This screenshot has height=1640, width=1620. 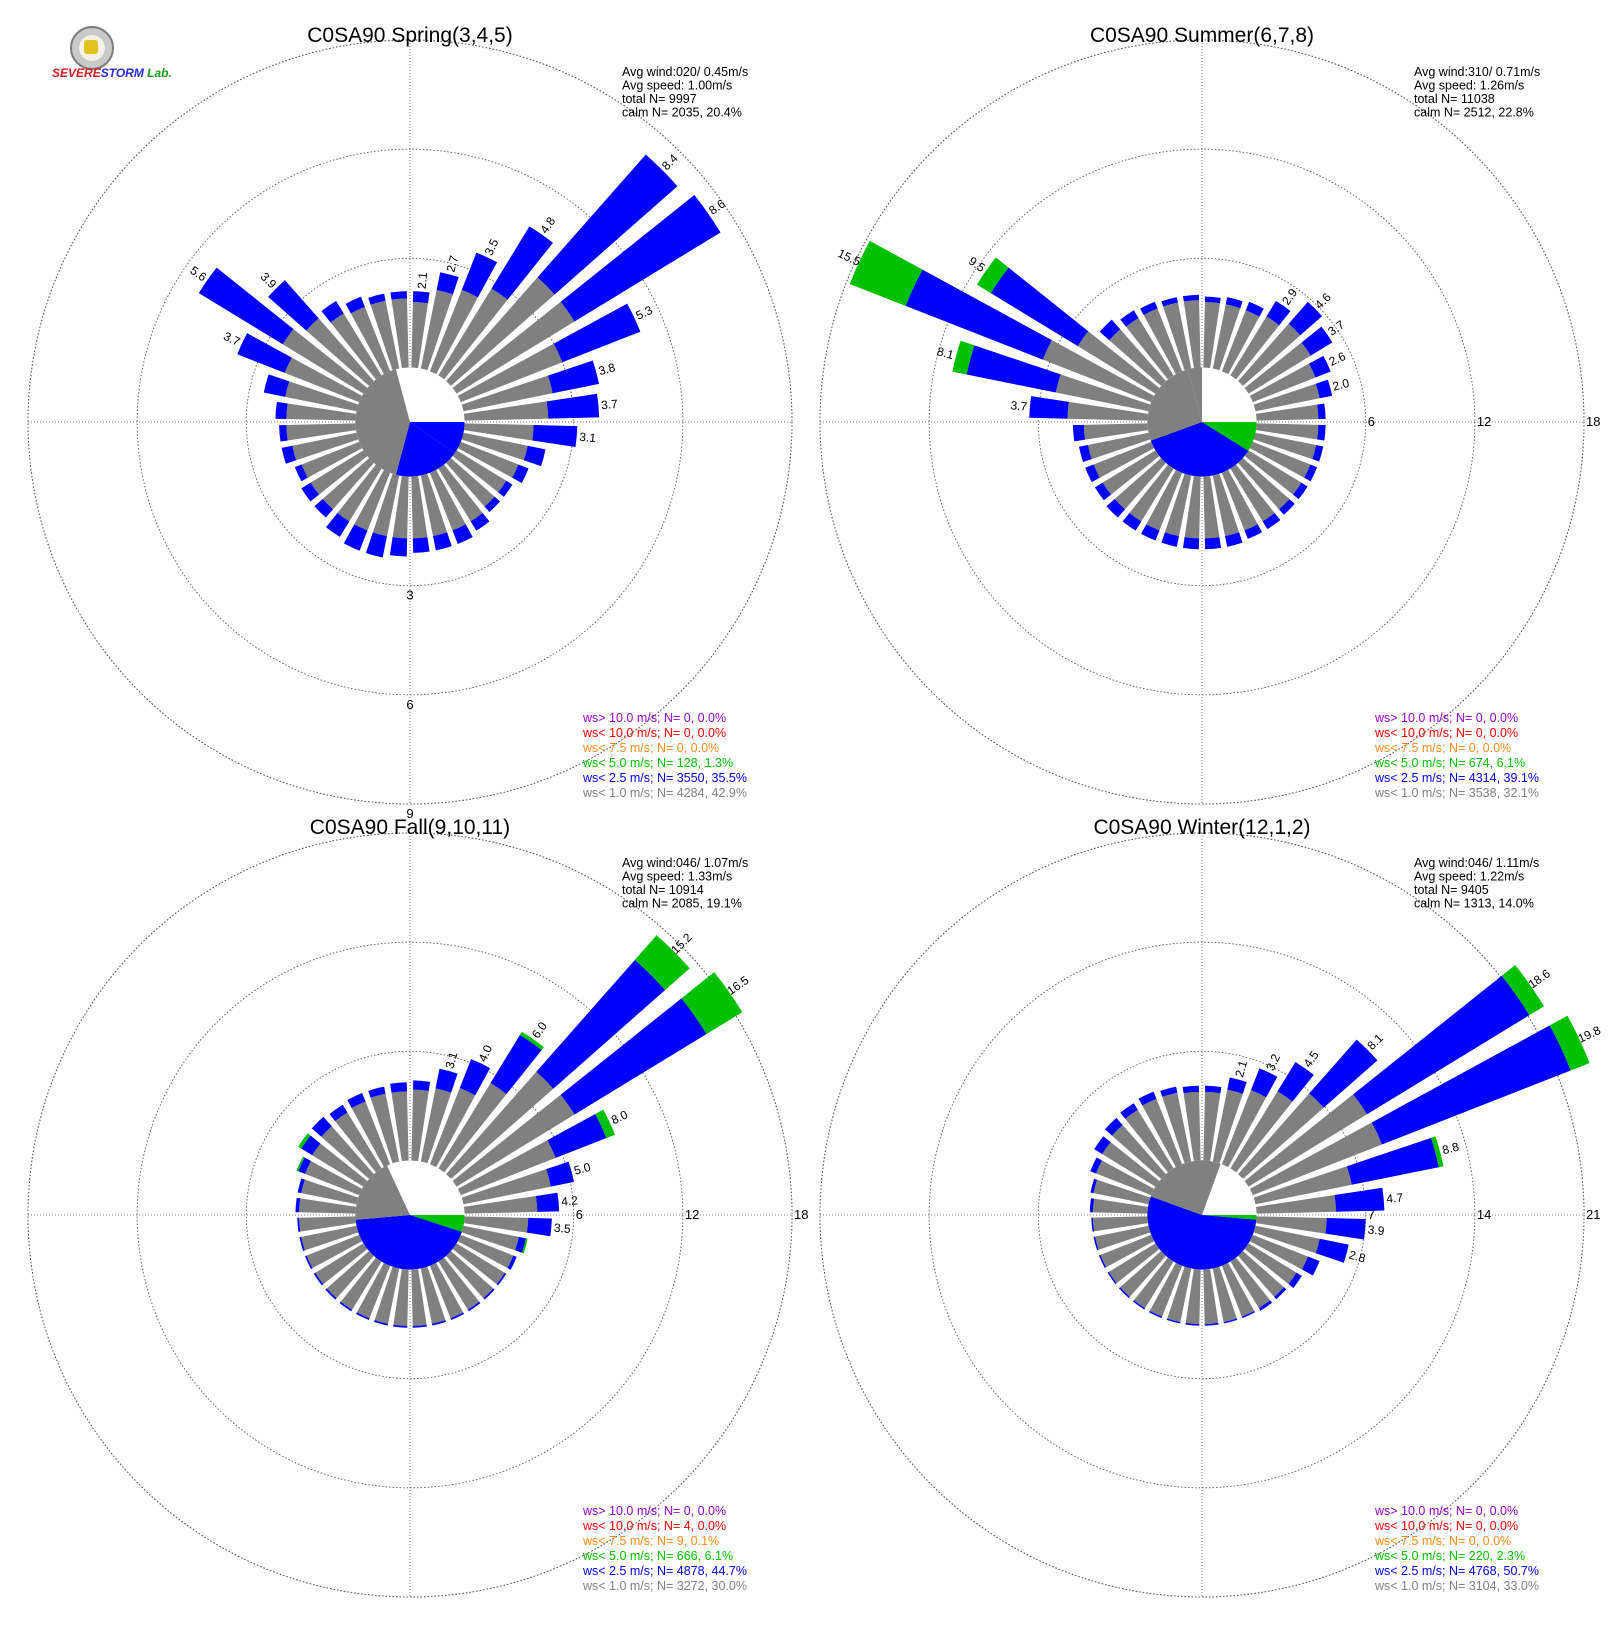 I want to click on bar-value-label: 4.8, so click(x=547, y=225).